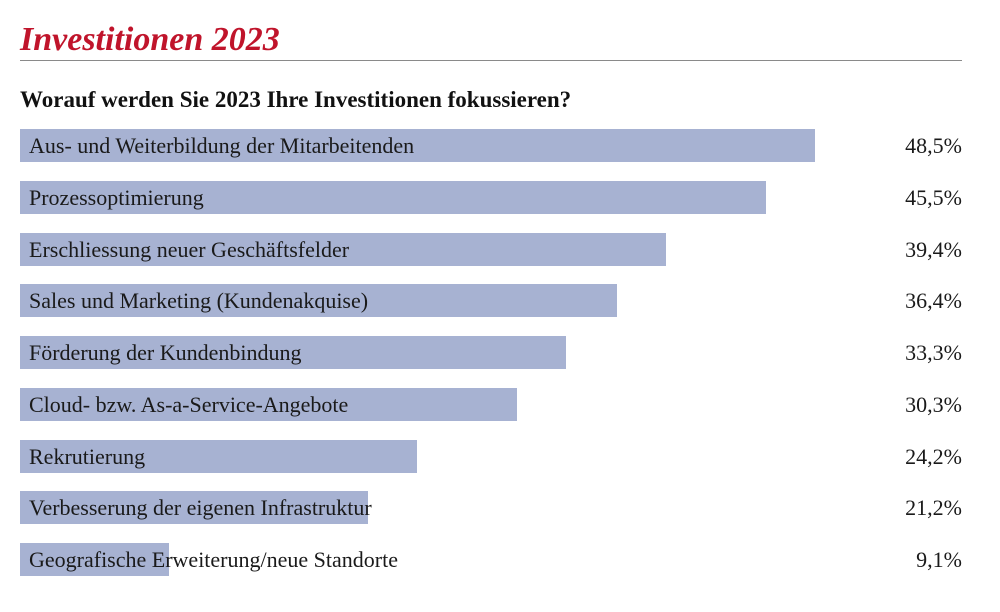 This screenshot has height=612, width=1000. Describe the element at coordinates (933, 456) in the screenshot. I see `value-label: 24,2%` at that location.